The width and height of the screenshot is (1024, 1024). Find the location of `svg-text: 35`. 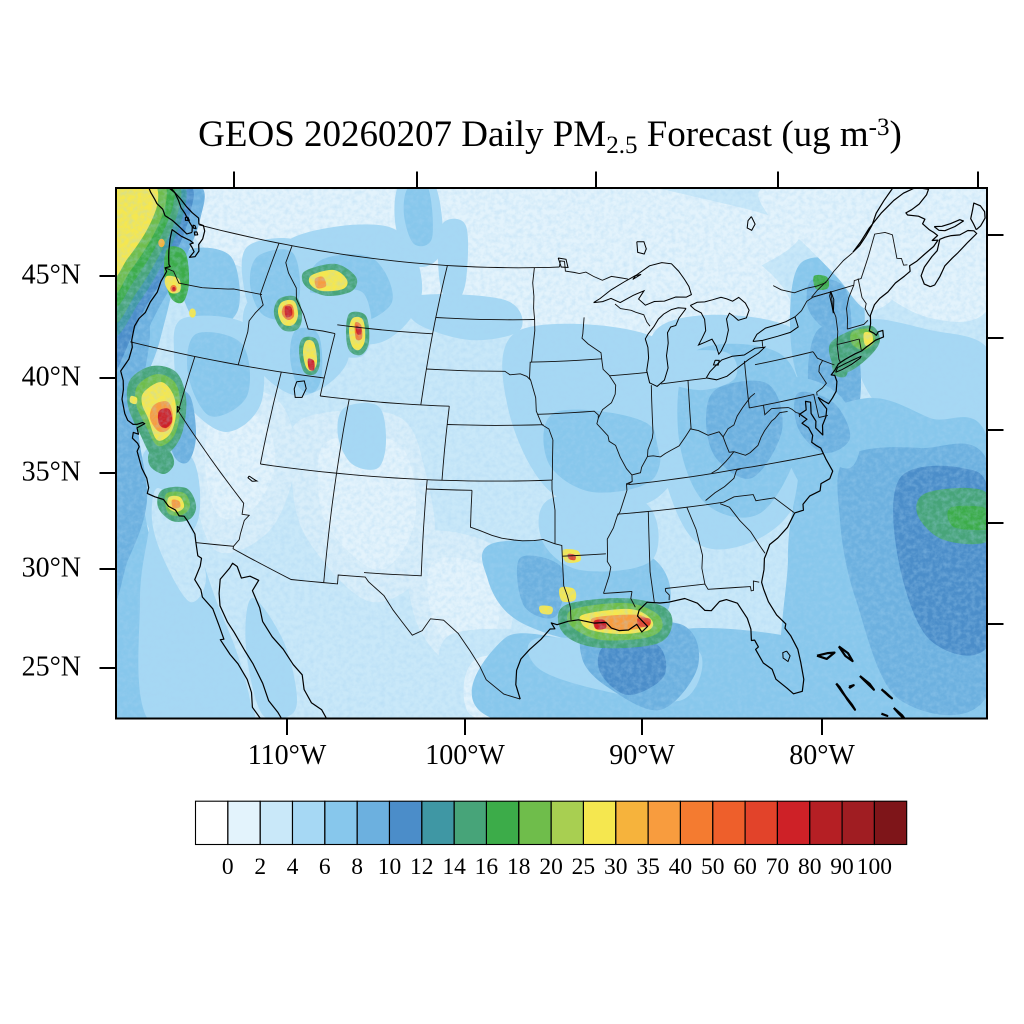

svg-text: 35 is located at coordinates (648, 867).